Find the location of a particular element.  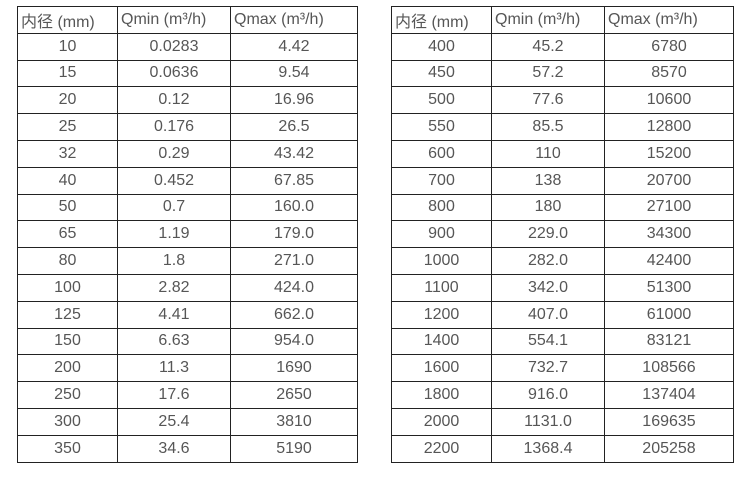

table-row: 900 229.0 34300 is located at coordinates (562, 234).